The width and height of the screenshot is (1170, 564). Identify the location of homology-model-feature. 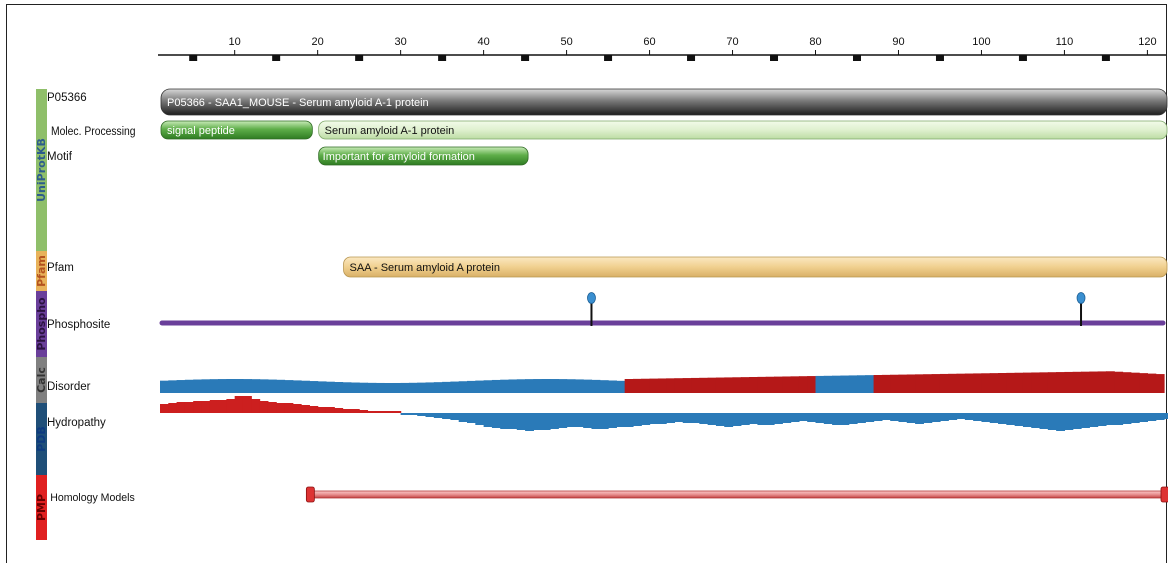
(736, 494).